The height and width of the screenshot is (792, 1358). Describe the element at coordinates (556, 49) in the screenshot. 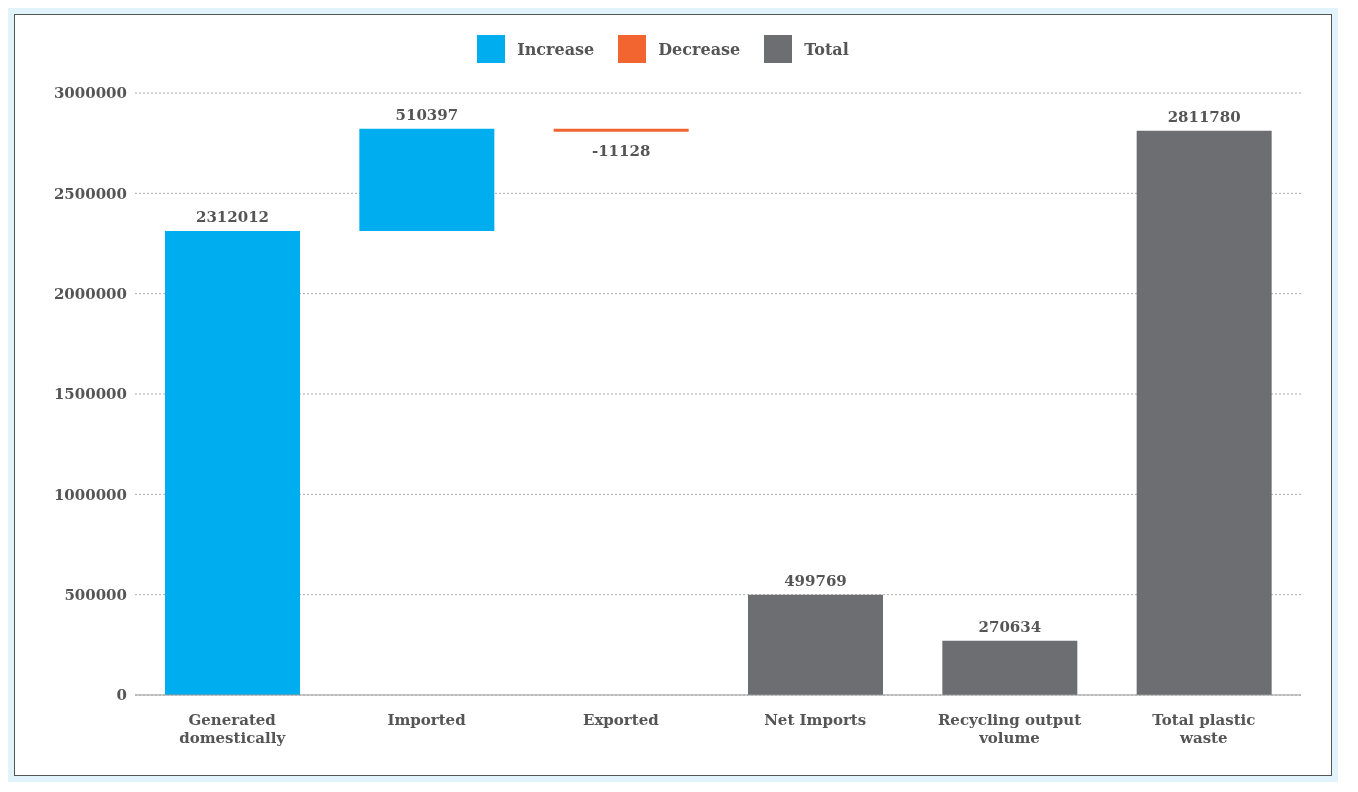

I see `legend-label: Increase` at that location.